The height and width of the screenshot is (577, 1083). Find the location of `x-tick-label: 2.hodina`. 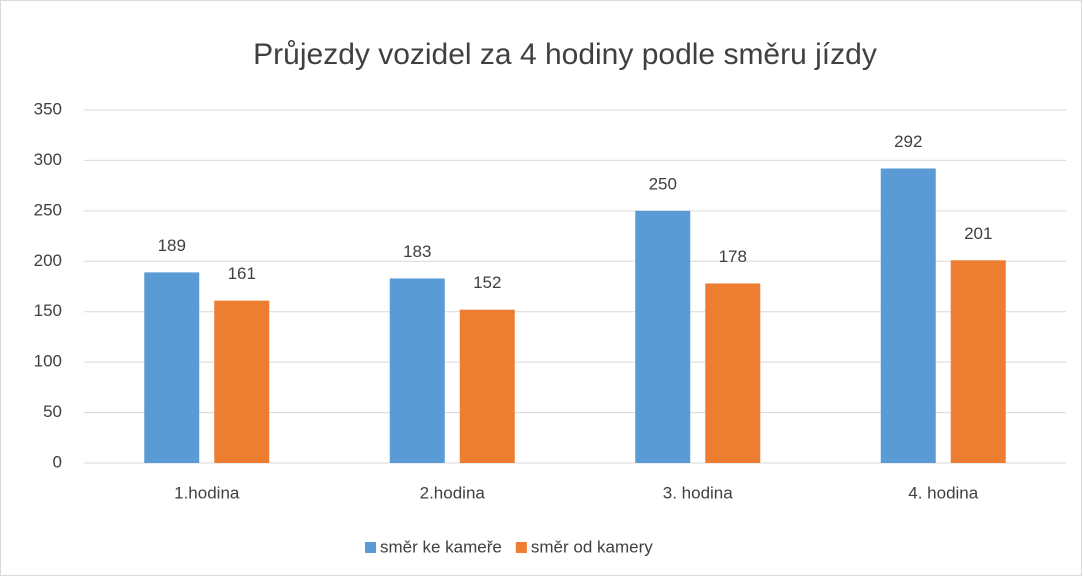

x-tick-label: 2.hodina is located at coordinates (453, 492).